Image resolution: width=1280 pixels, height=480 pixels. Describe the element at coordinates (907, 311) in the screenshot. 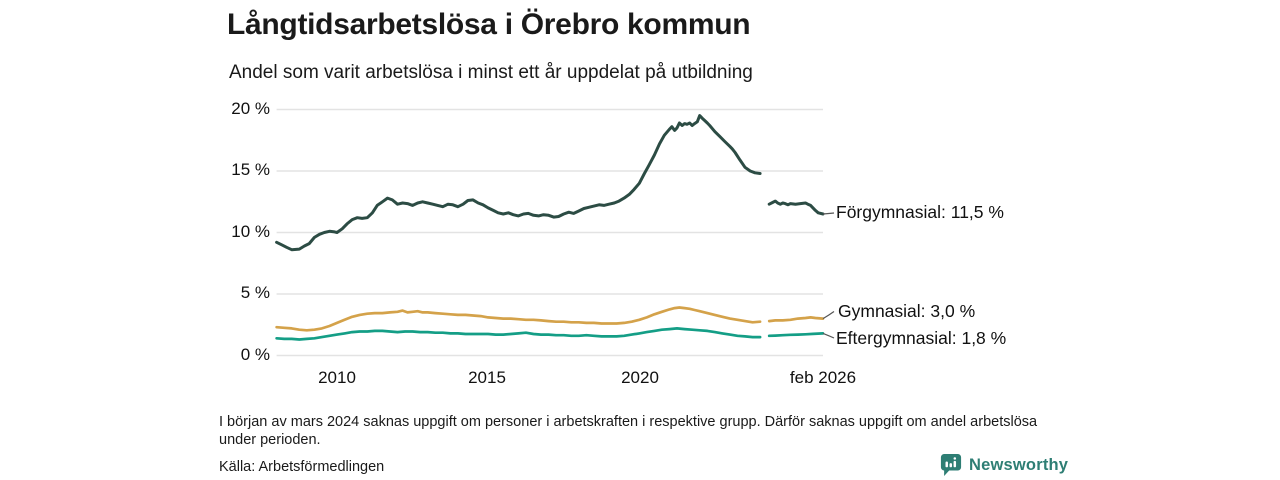

I see `series-label-gymnasial: Gymnasial: 3,0 %` at that location.